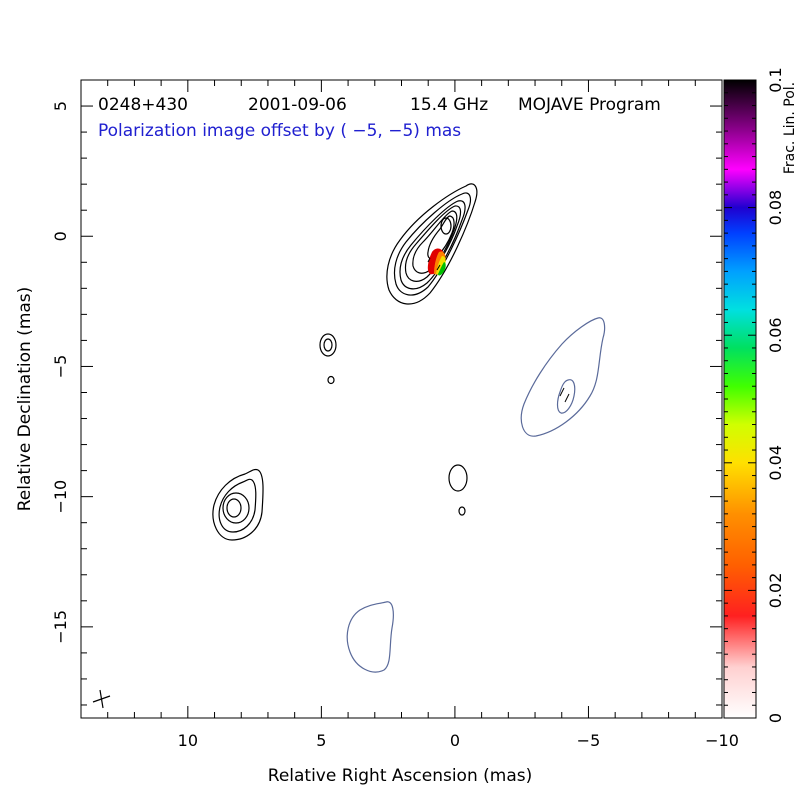 This screenshot has width=800, height=800. I want to click on pol-core-inner, so click(566, 396).